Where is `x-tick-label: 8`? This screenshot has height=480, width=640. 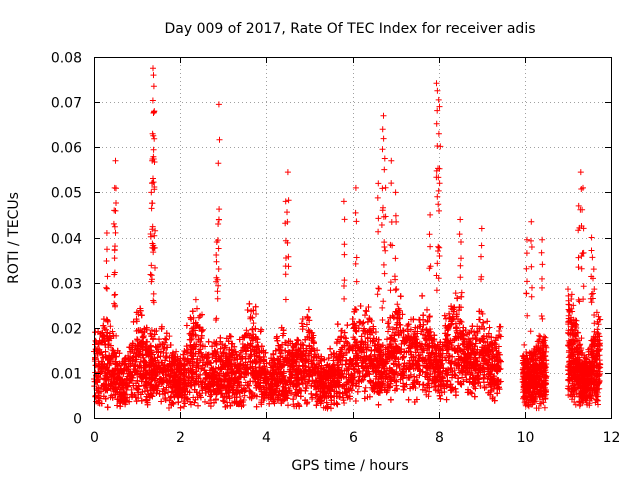
x-tick-label: 8 is located at coordinates (439, 438).